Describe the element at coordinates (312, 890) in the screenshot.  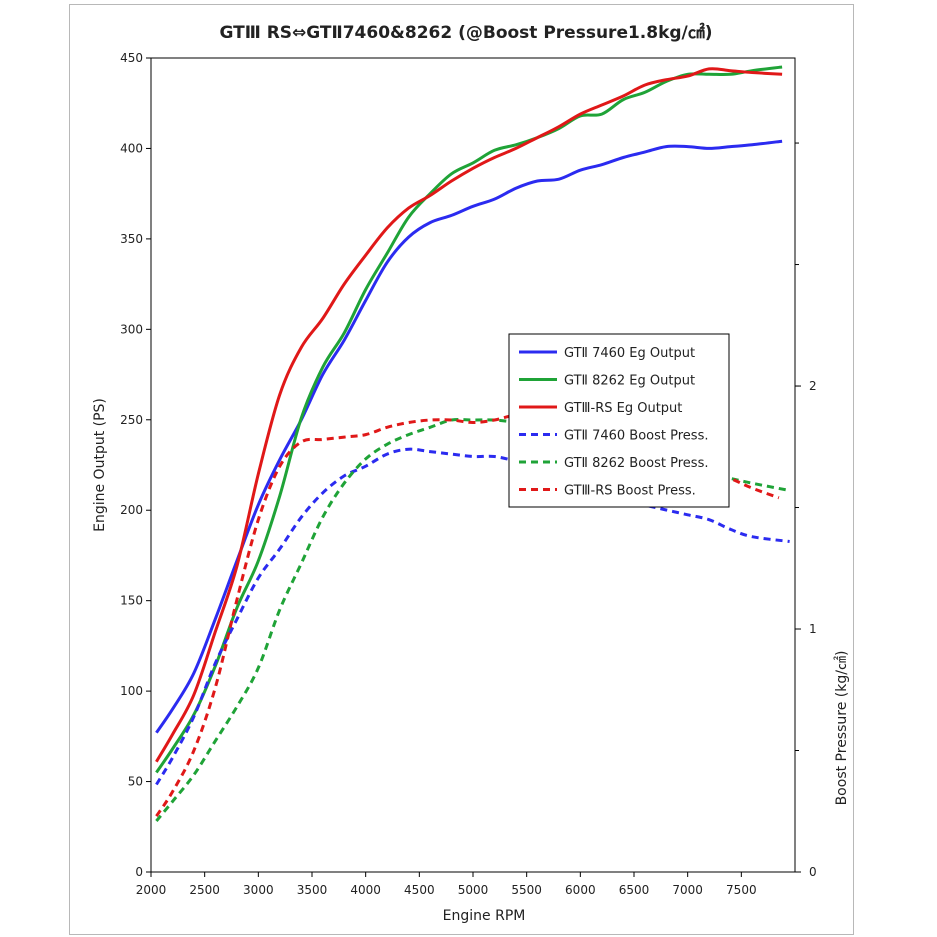
I see `x-tick-label: 3500` at that location.